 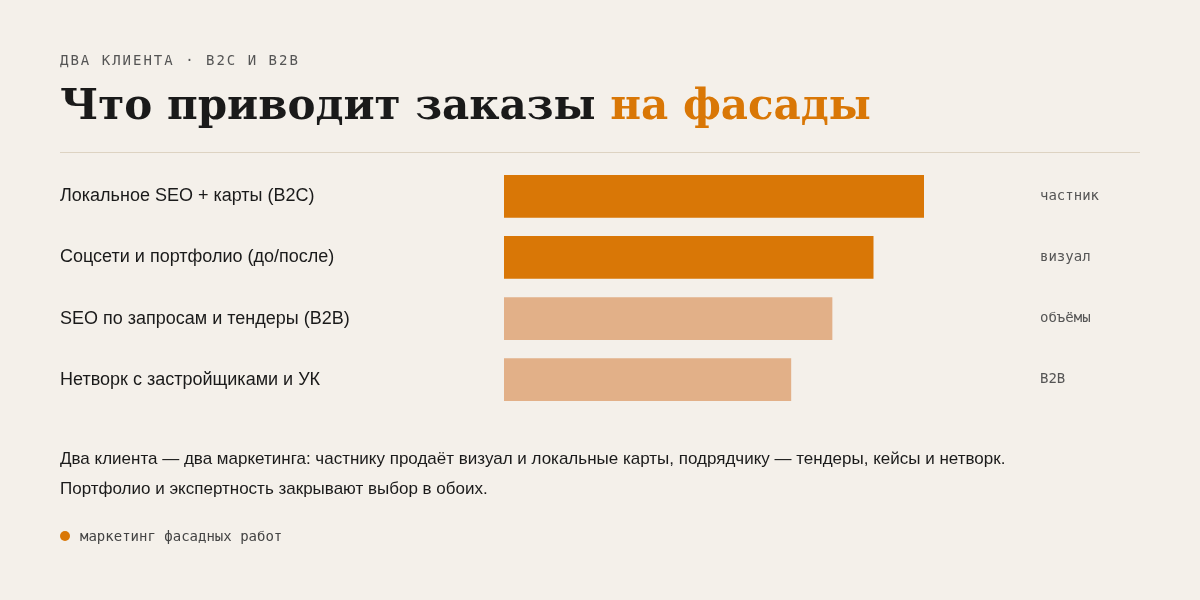 I want to click on text: B2B, so click(x=1053, y=378).